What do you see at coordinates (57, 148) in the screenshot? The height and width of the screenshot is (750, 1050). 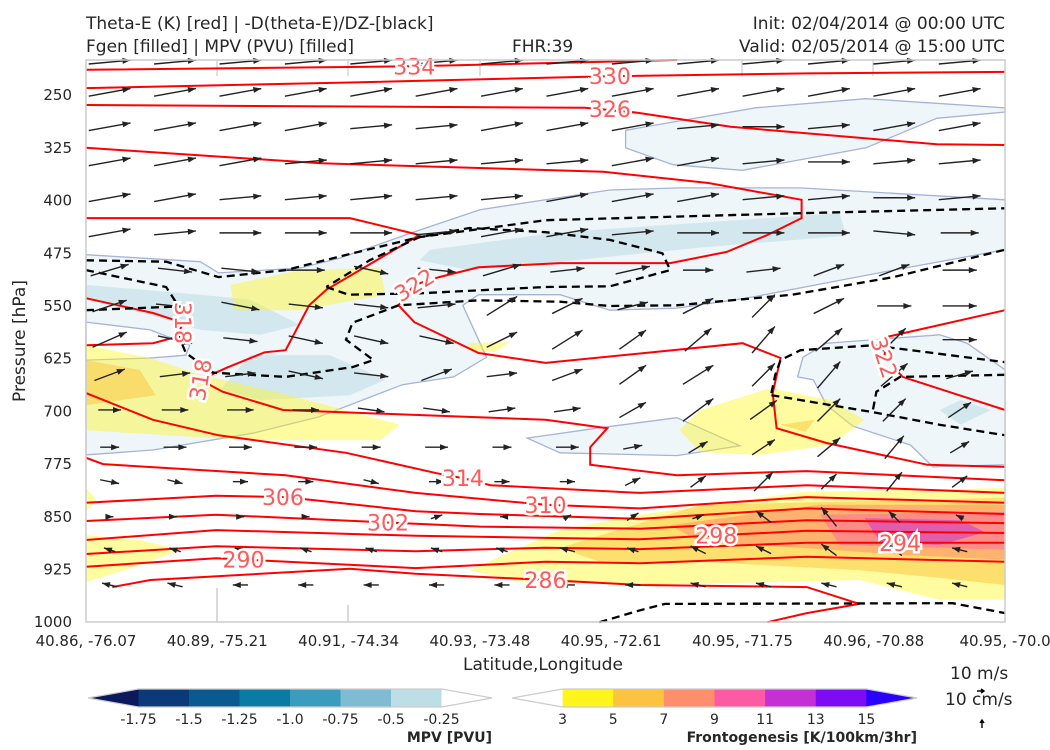 I see `y-tick-label: 325` at bounding box center [57, 148].